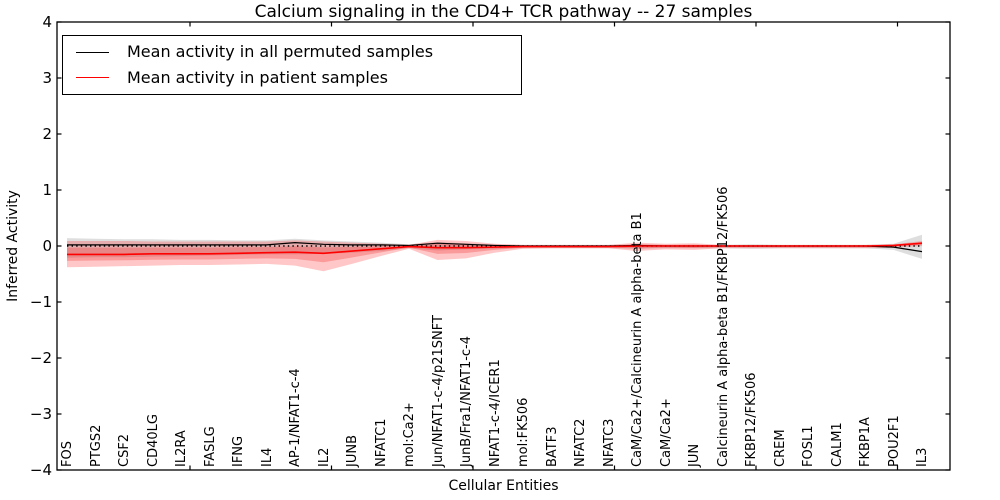 Image resolution: width=1000 pixels, height=500 pixels. Describe the element at coordinates (153, 440) in the screenshot. I see `x-tick-label: CD40LG` at that location.